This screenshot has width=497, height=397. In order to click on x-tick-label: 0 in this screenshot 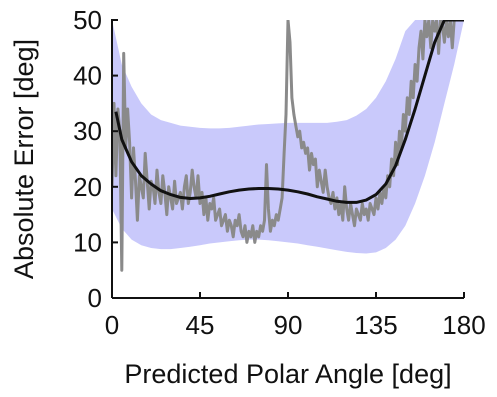, I will do `click(112, 325)`.